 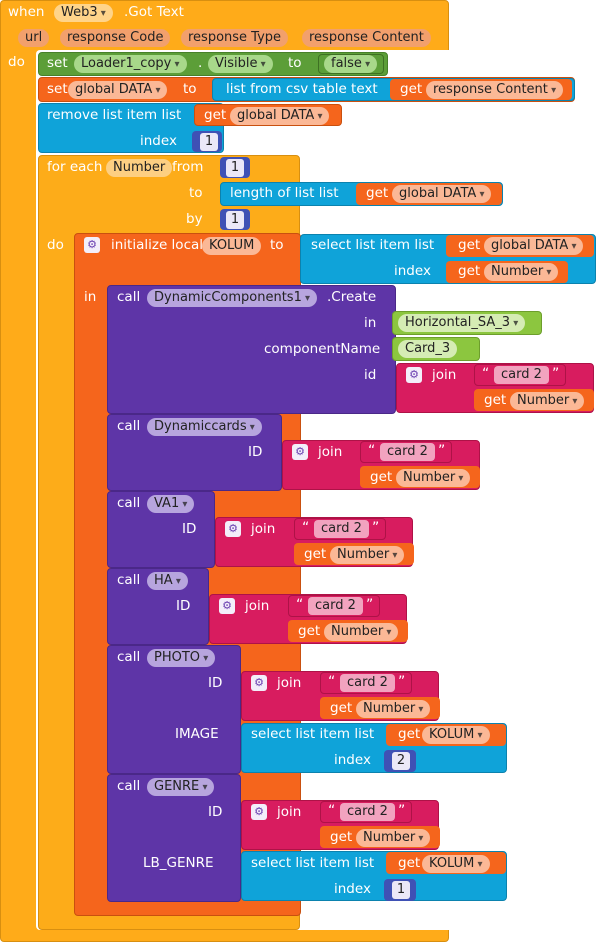 What do you see at coordinates (428, 349) in the screenshot?
I see `card3-dropdown: Card_3` at bounding box center [428, 349].